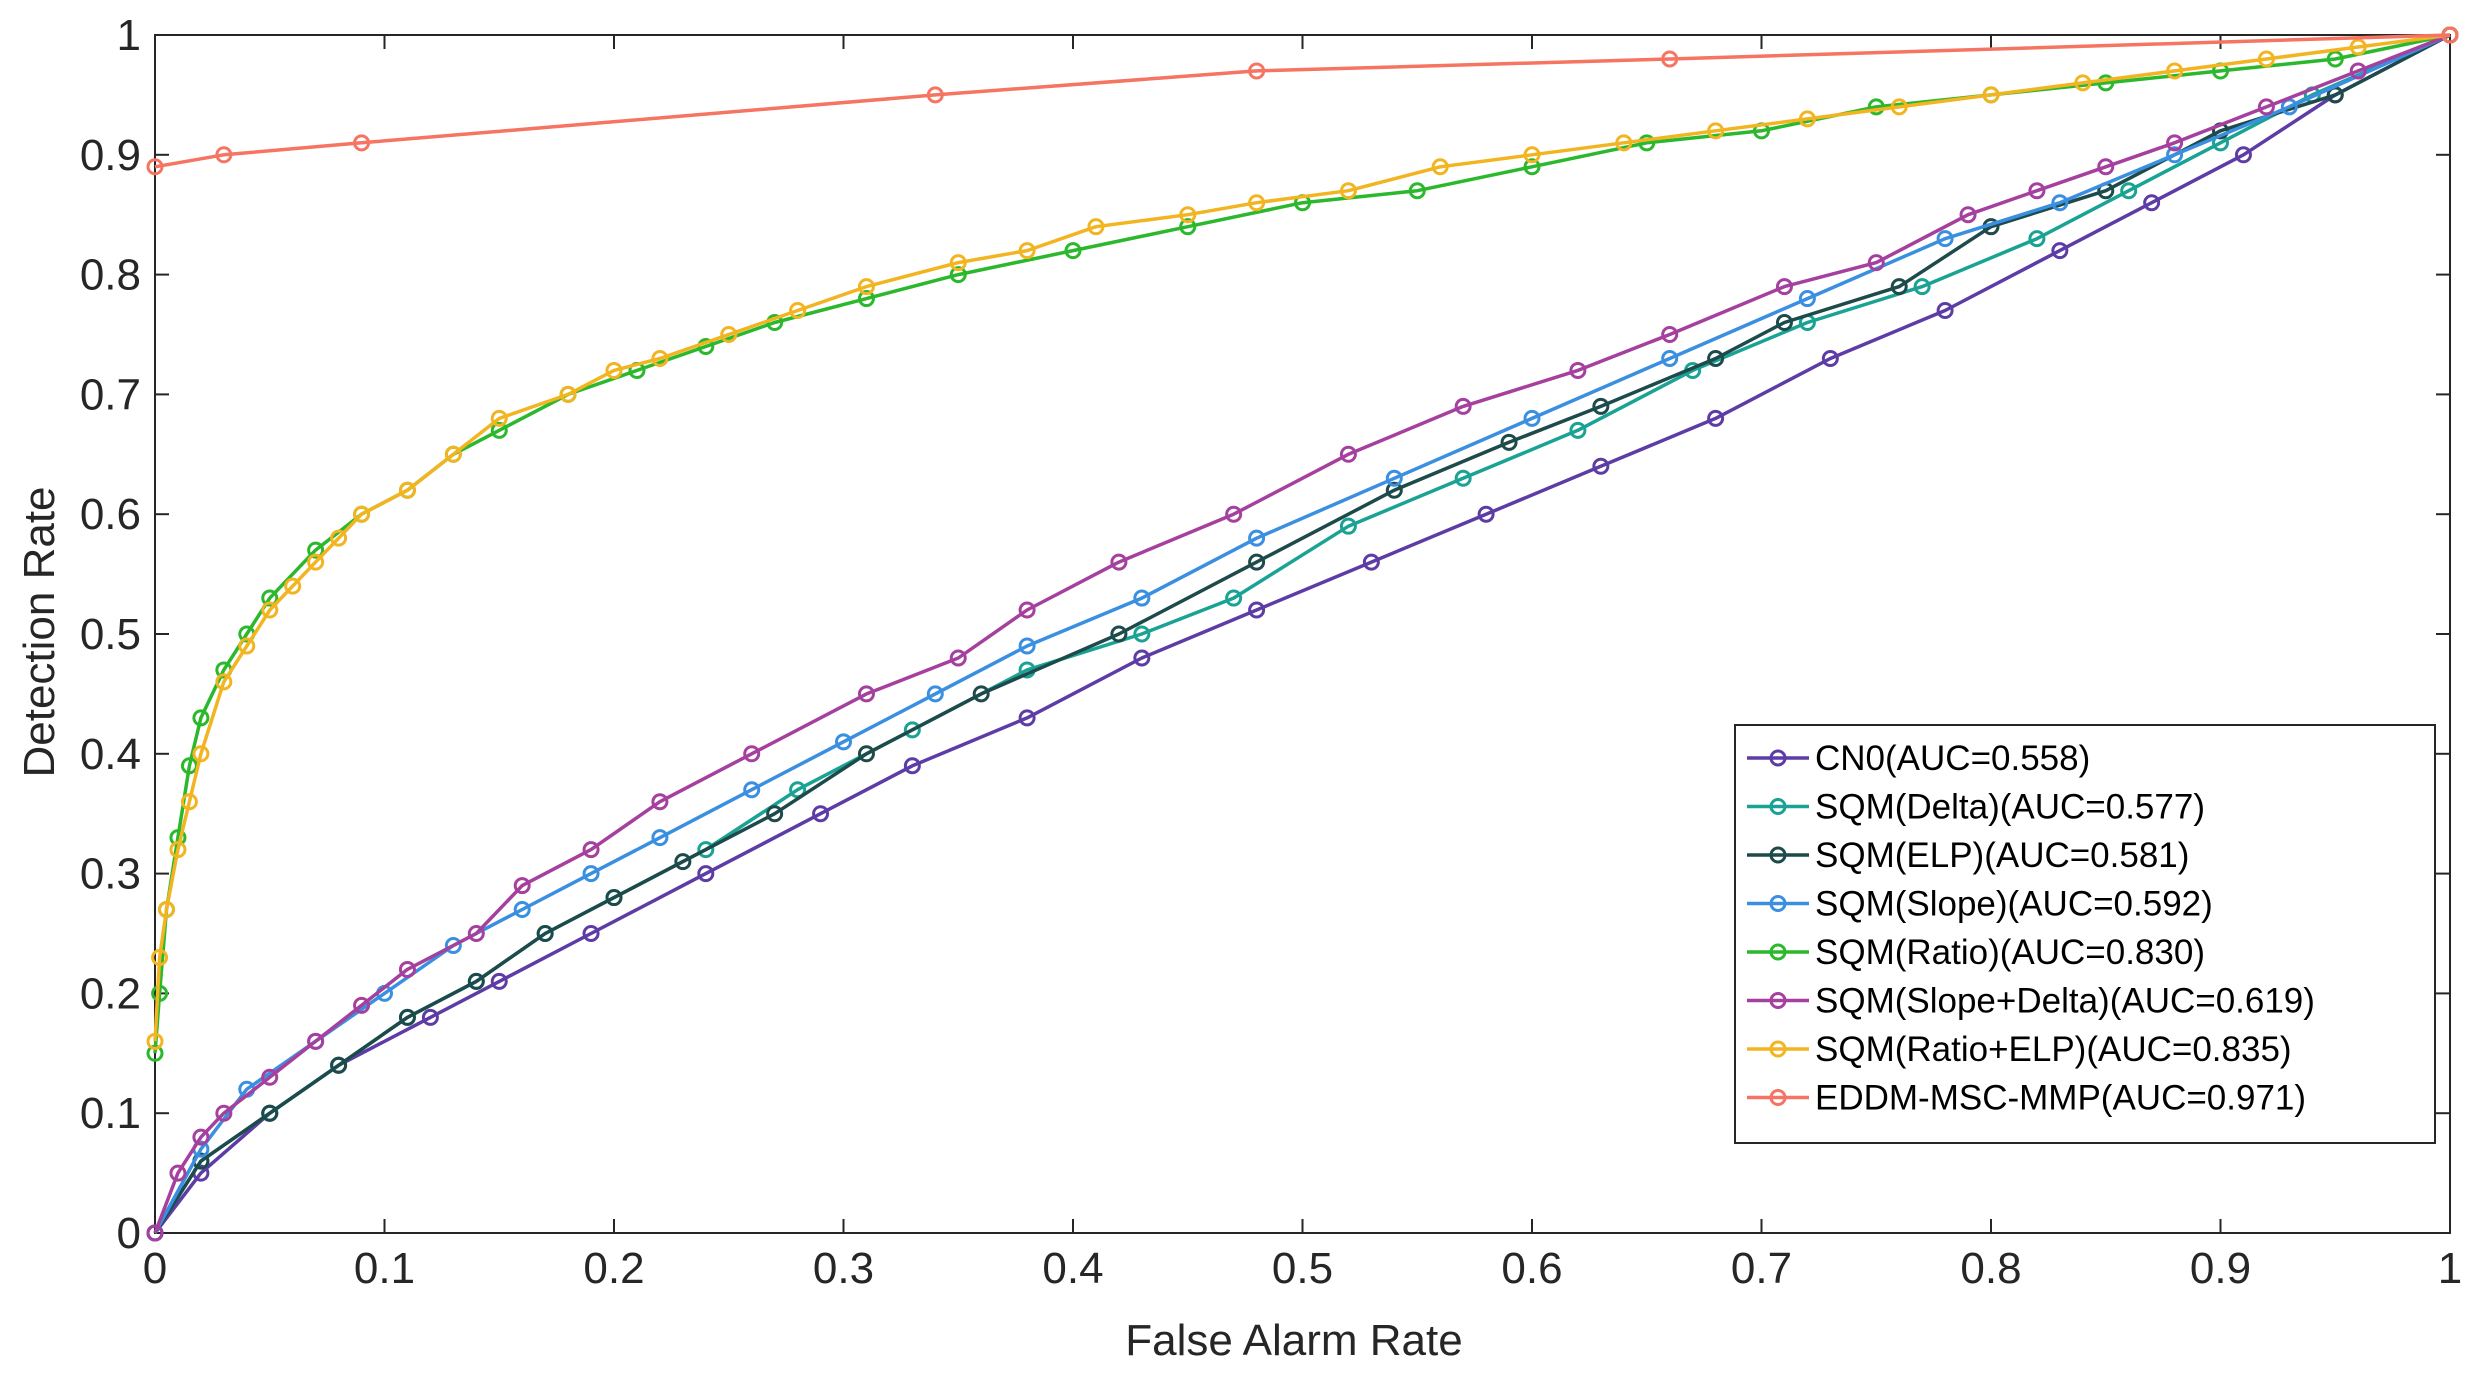  Describe the element at coordinates (1302, 101) in the screenshot. I see `series-line` at that location.